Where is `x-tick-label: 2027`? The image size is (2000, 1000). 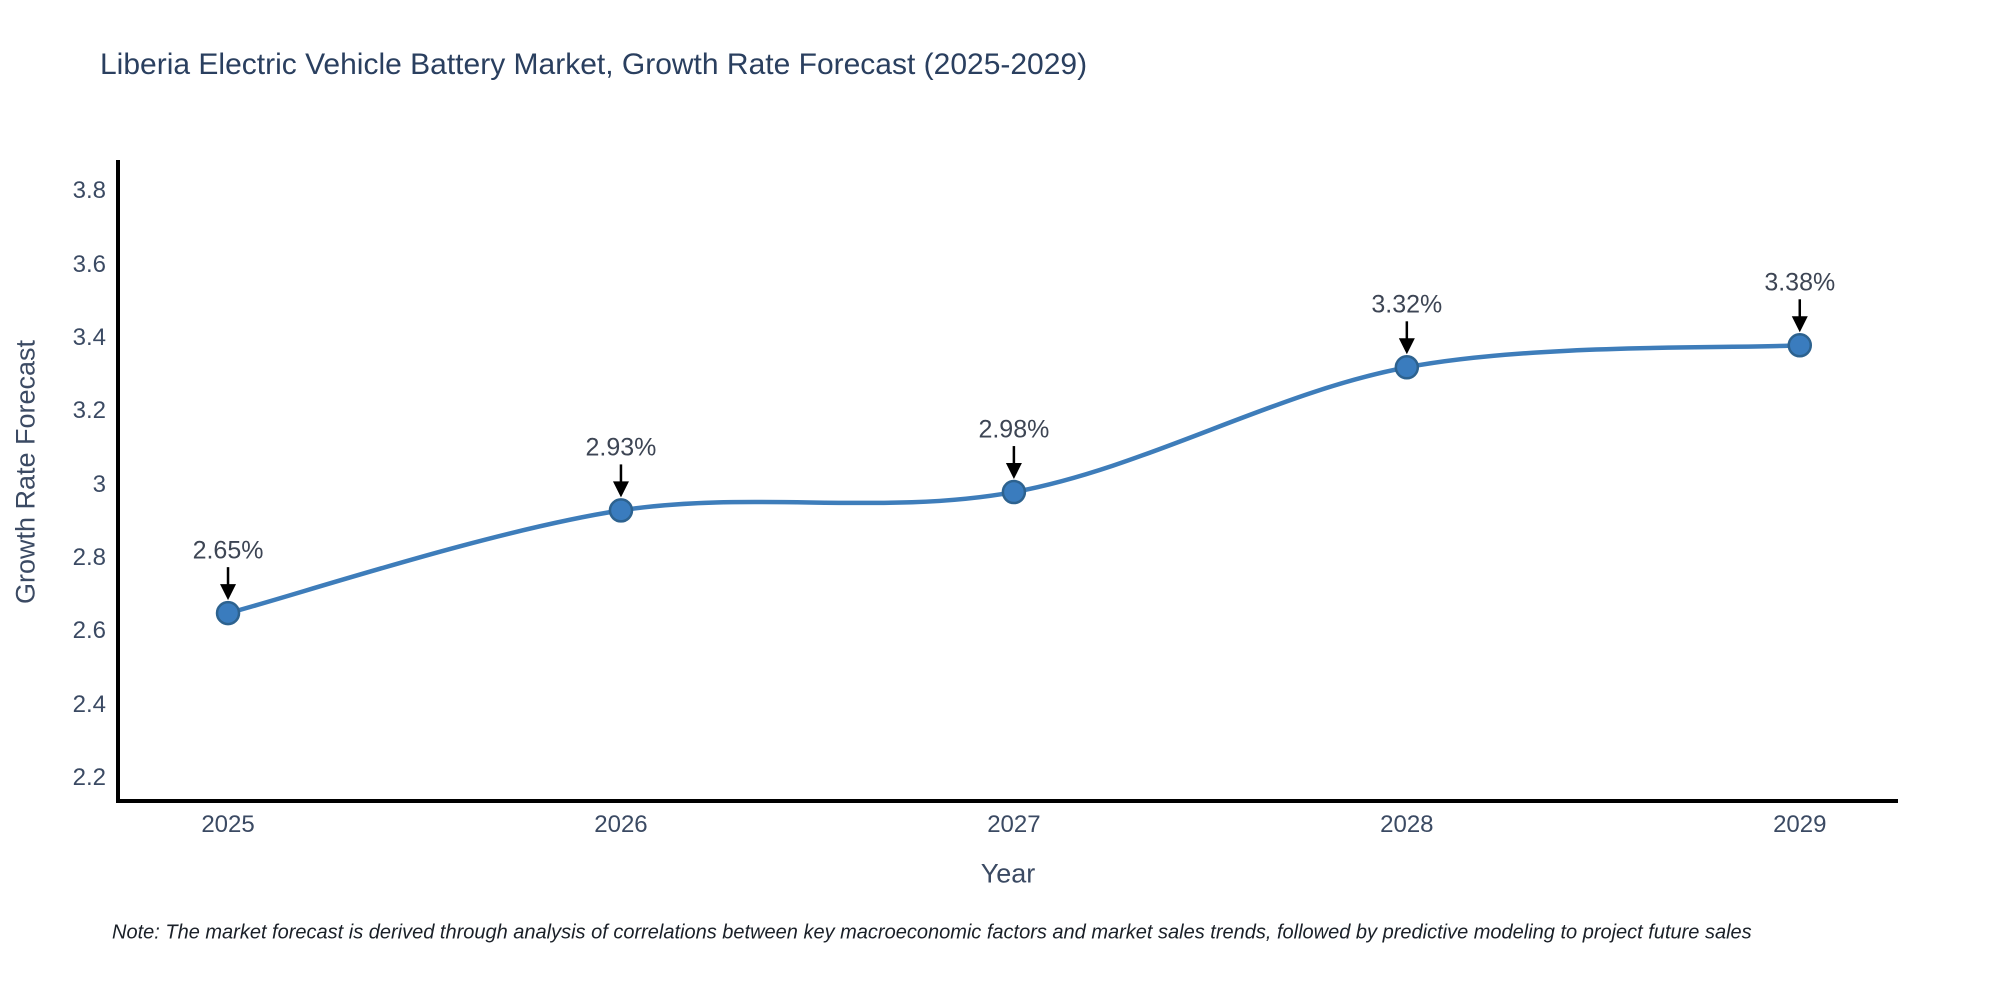
x-tick-label: 2027 is located at coordinates (1014, 824).